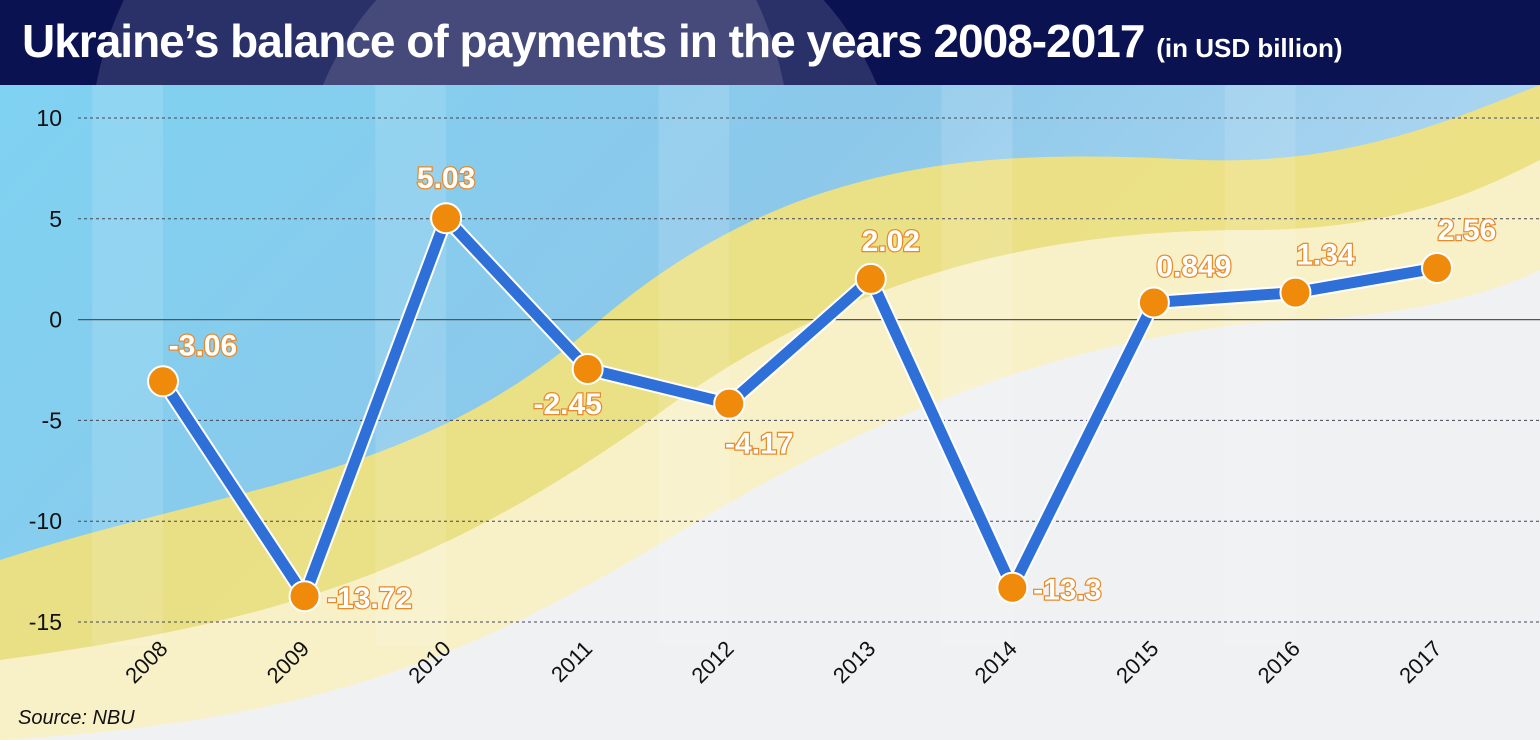 The image size is (1540, 740). Describe the element at coordinates (55, 320) in the screenshot. I see `y-tick-label: 0` at that location.